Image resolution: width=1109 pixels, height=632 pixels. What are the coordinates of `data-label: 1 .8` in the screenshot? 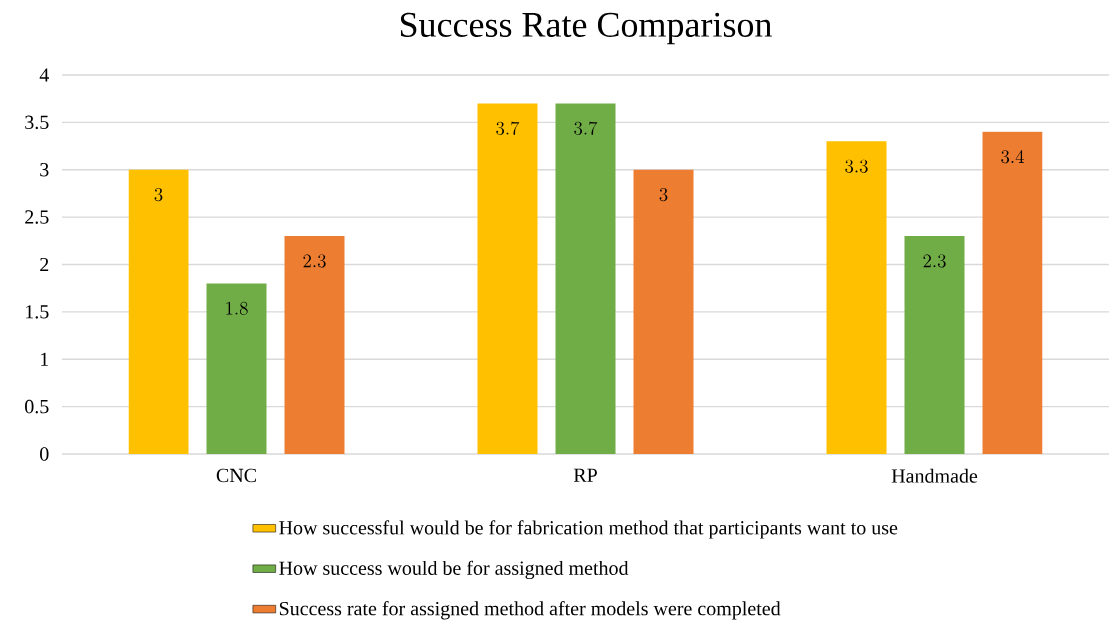 It's located at (237, 308).